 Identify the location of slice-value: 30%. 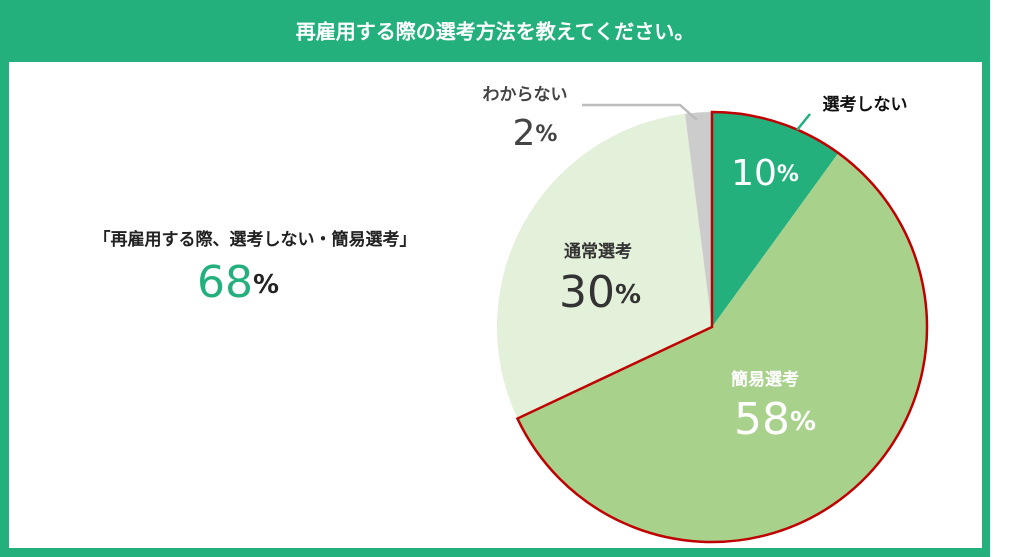
(600, 292).